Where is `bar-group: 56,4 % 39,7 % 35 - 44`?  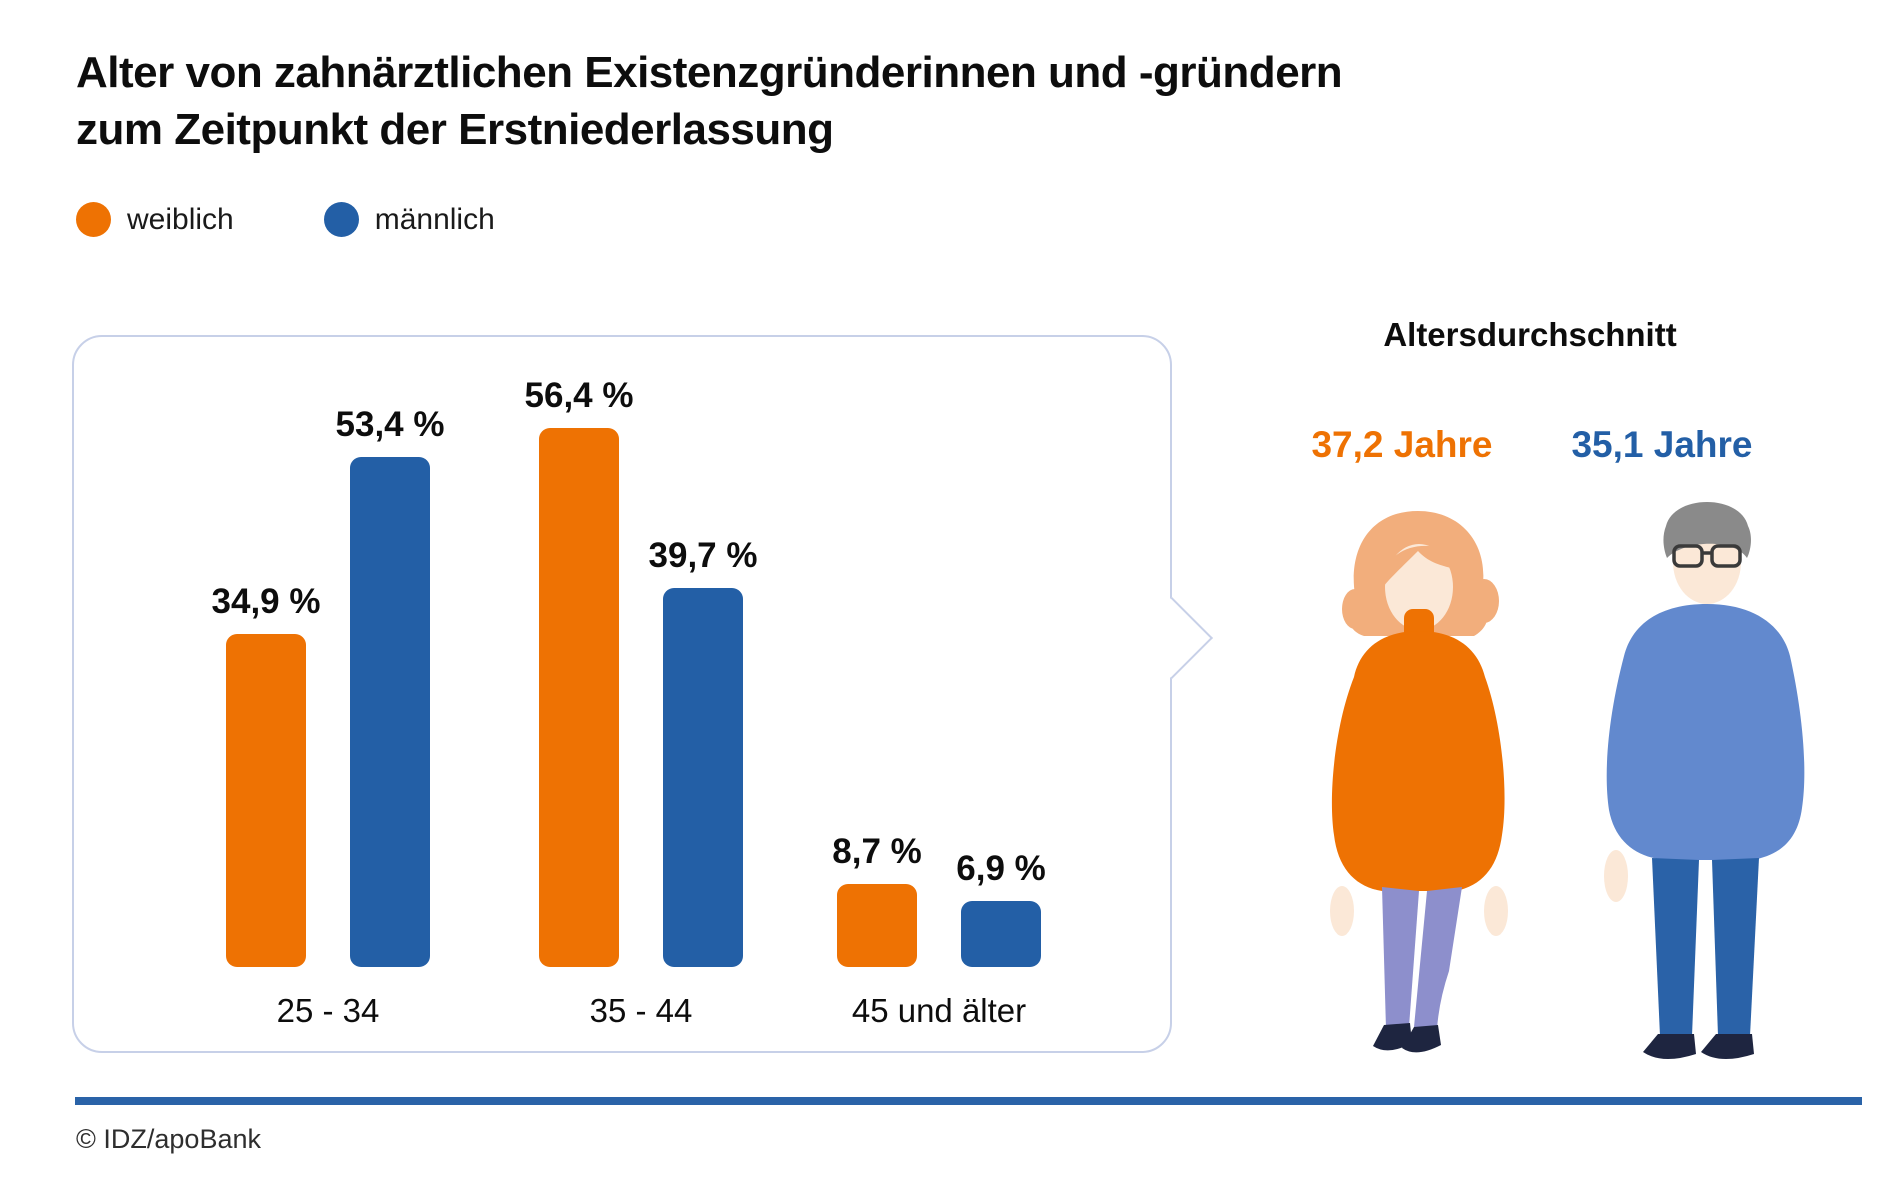 bar-group: 56,4 % 39,7 % 35 - 44 is located at coordinates (641, 683).